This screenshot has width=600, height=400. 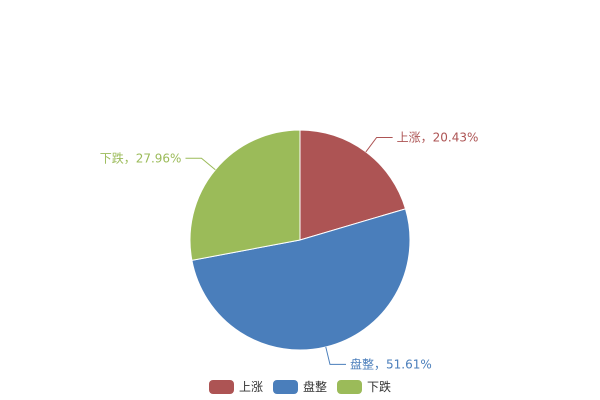 What do you see at coordinates (438, 136) in the screenshot?
I see `slice-label: 上涨，20.43%` at bounding box center [438, 136].